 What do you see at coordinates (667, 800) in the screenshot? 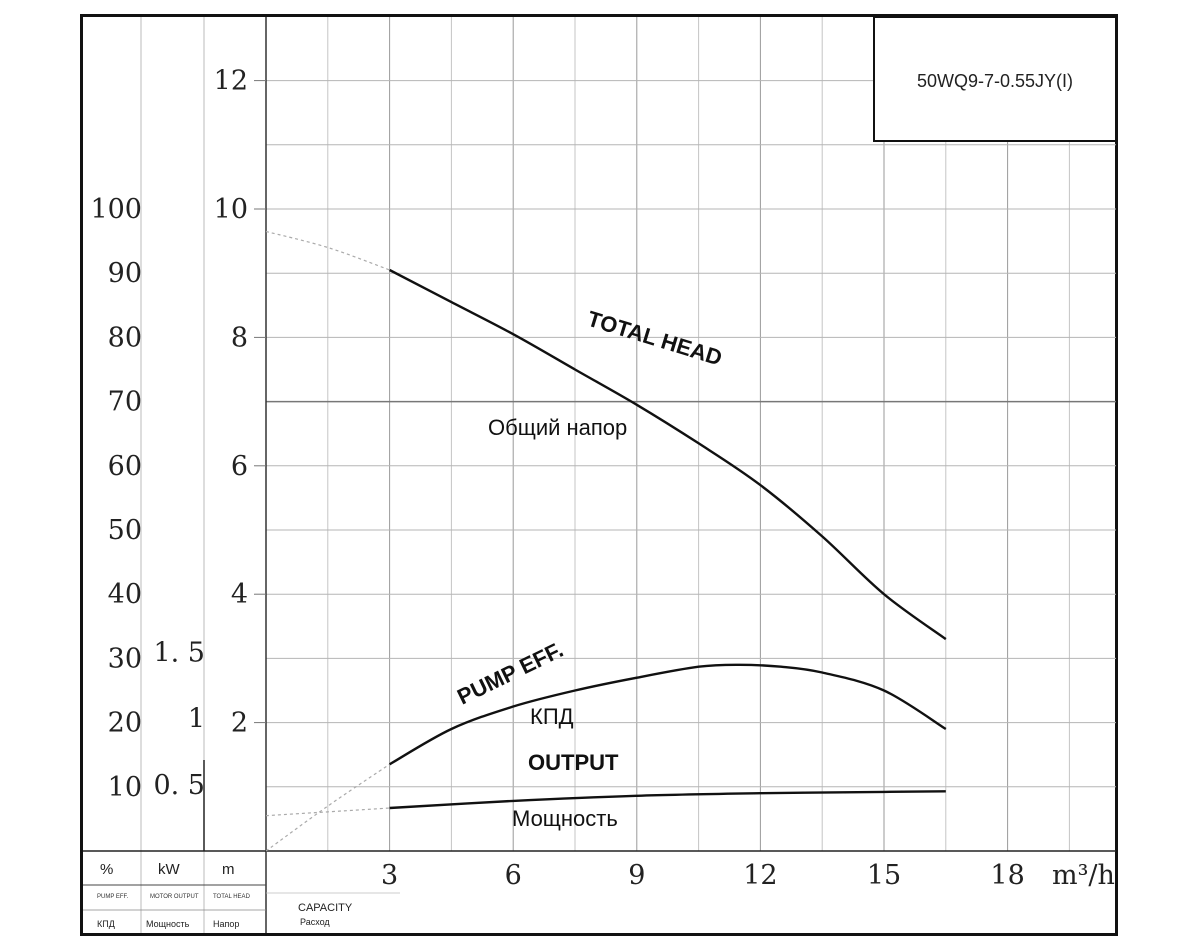
I see `output-curve` at bounding box center [667, 800].